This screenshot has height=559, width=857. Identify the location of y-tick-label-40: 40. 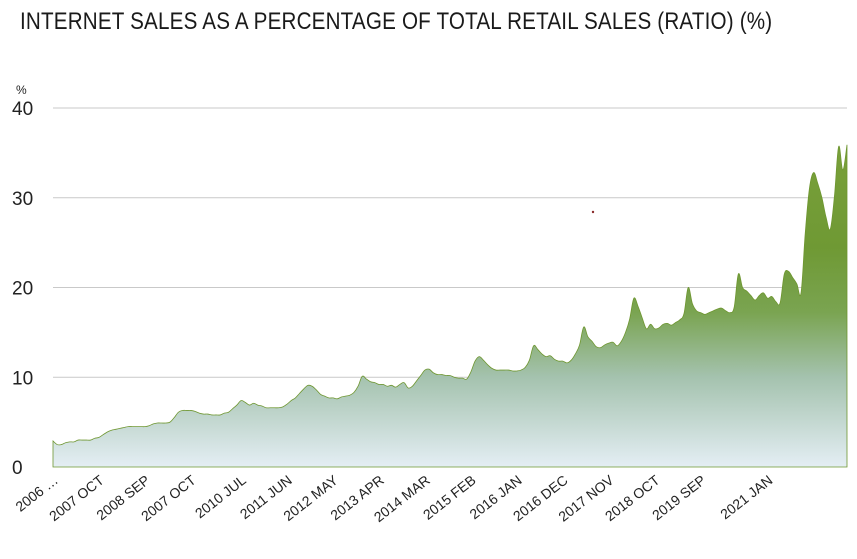
(22, 109).